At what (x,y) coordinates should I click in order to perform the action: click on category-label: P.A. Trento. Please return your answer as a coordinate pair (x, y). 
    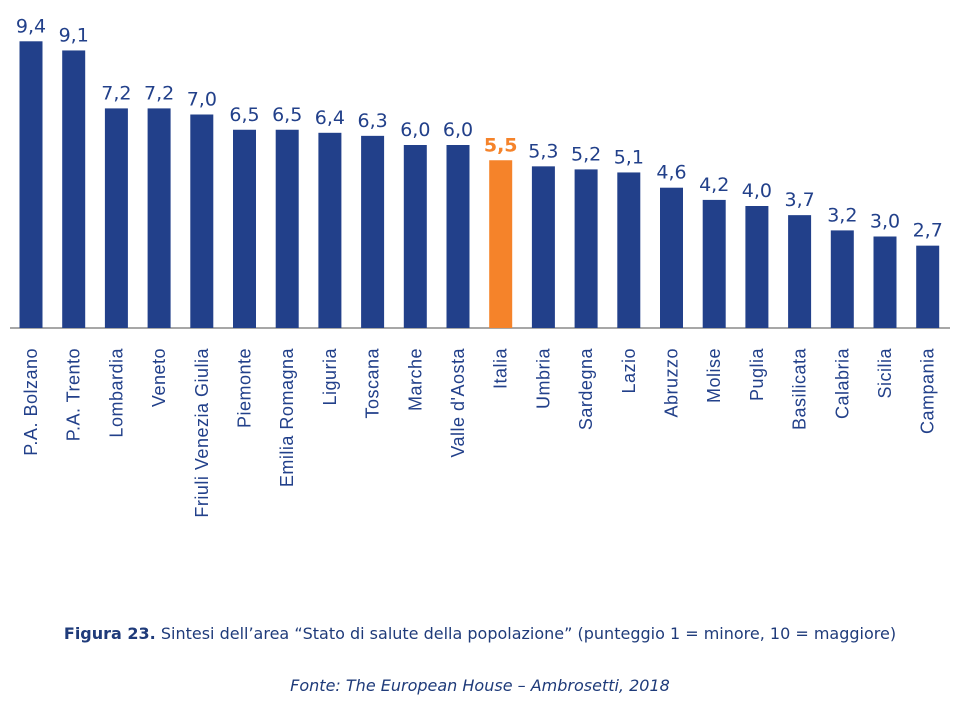
    Looking at the image, I should click on (74, 394).